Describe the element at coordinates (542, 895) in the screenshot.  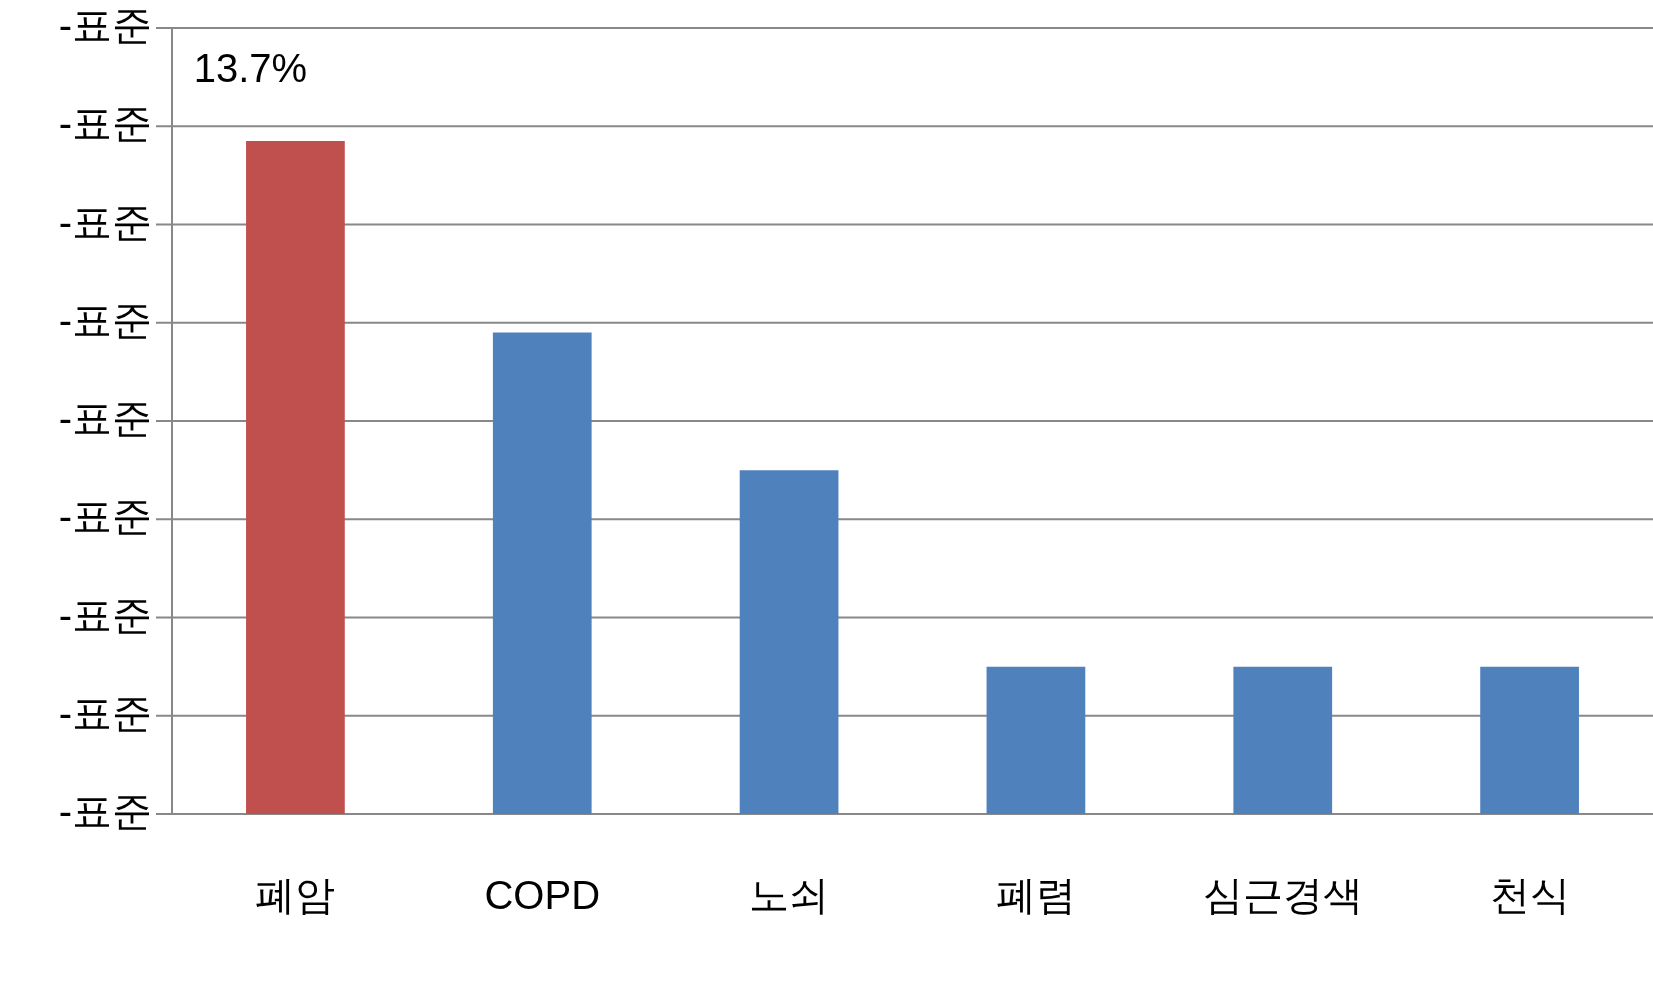
I see `x-tick-label: COPD` at that location.